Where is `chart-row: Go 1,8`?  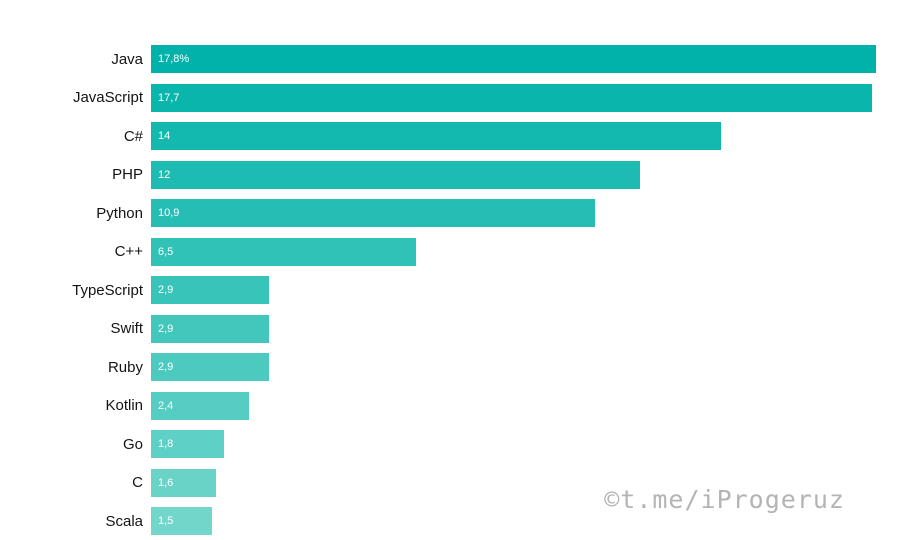 chart-row: Go 1,8 is located at coordinates (438, 444).